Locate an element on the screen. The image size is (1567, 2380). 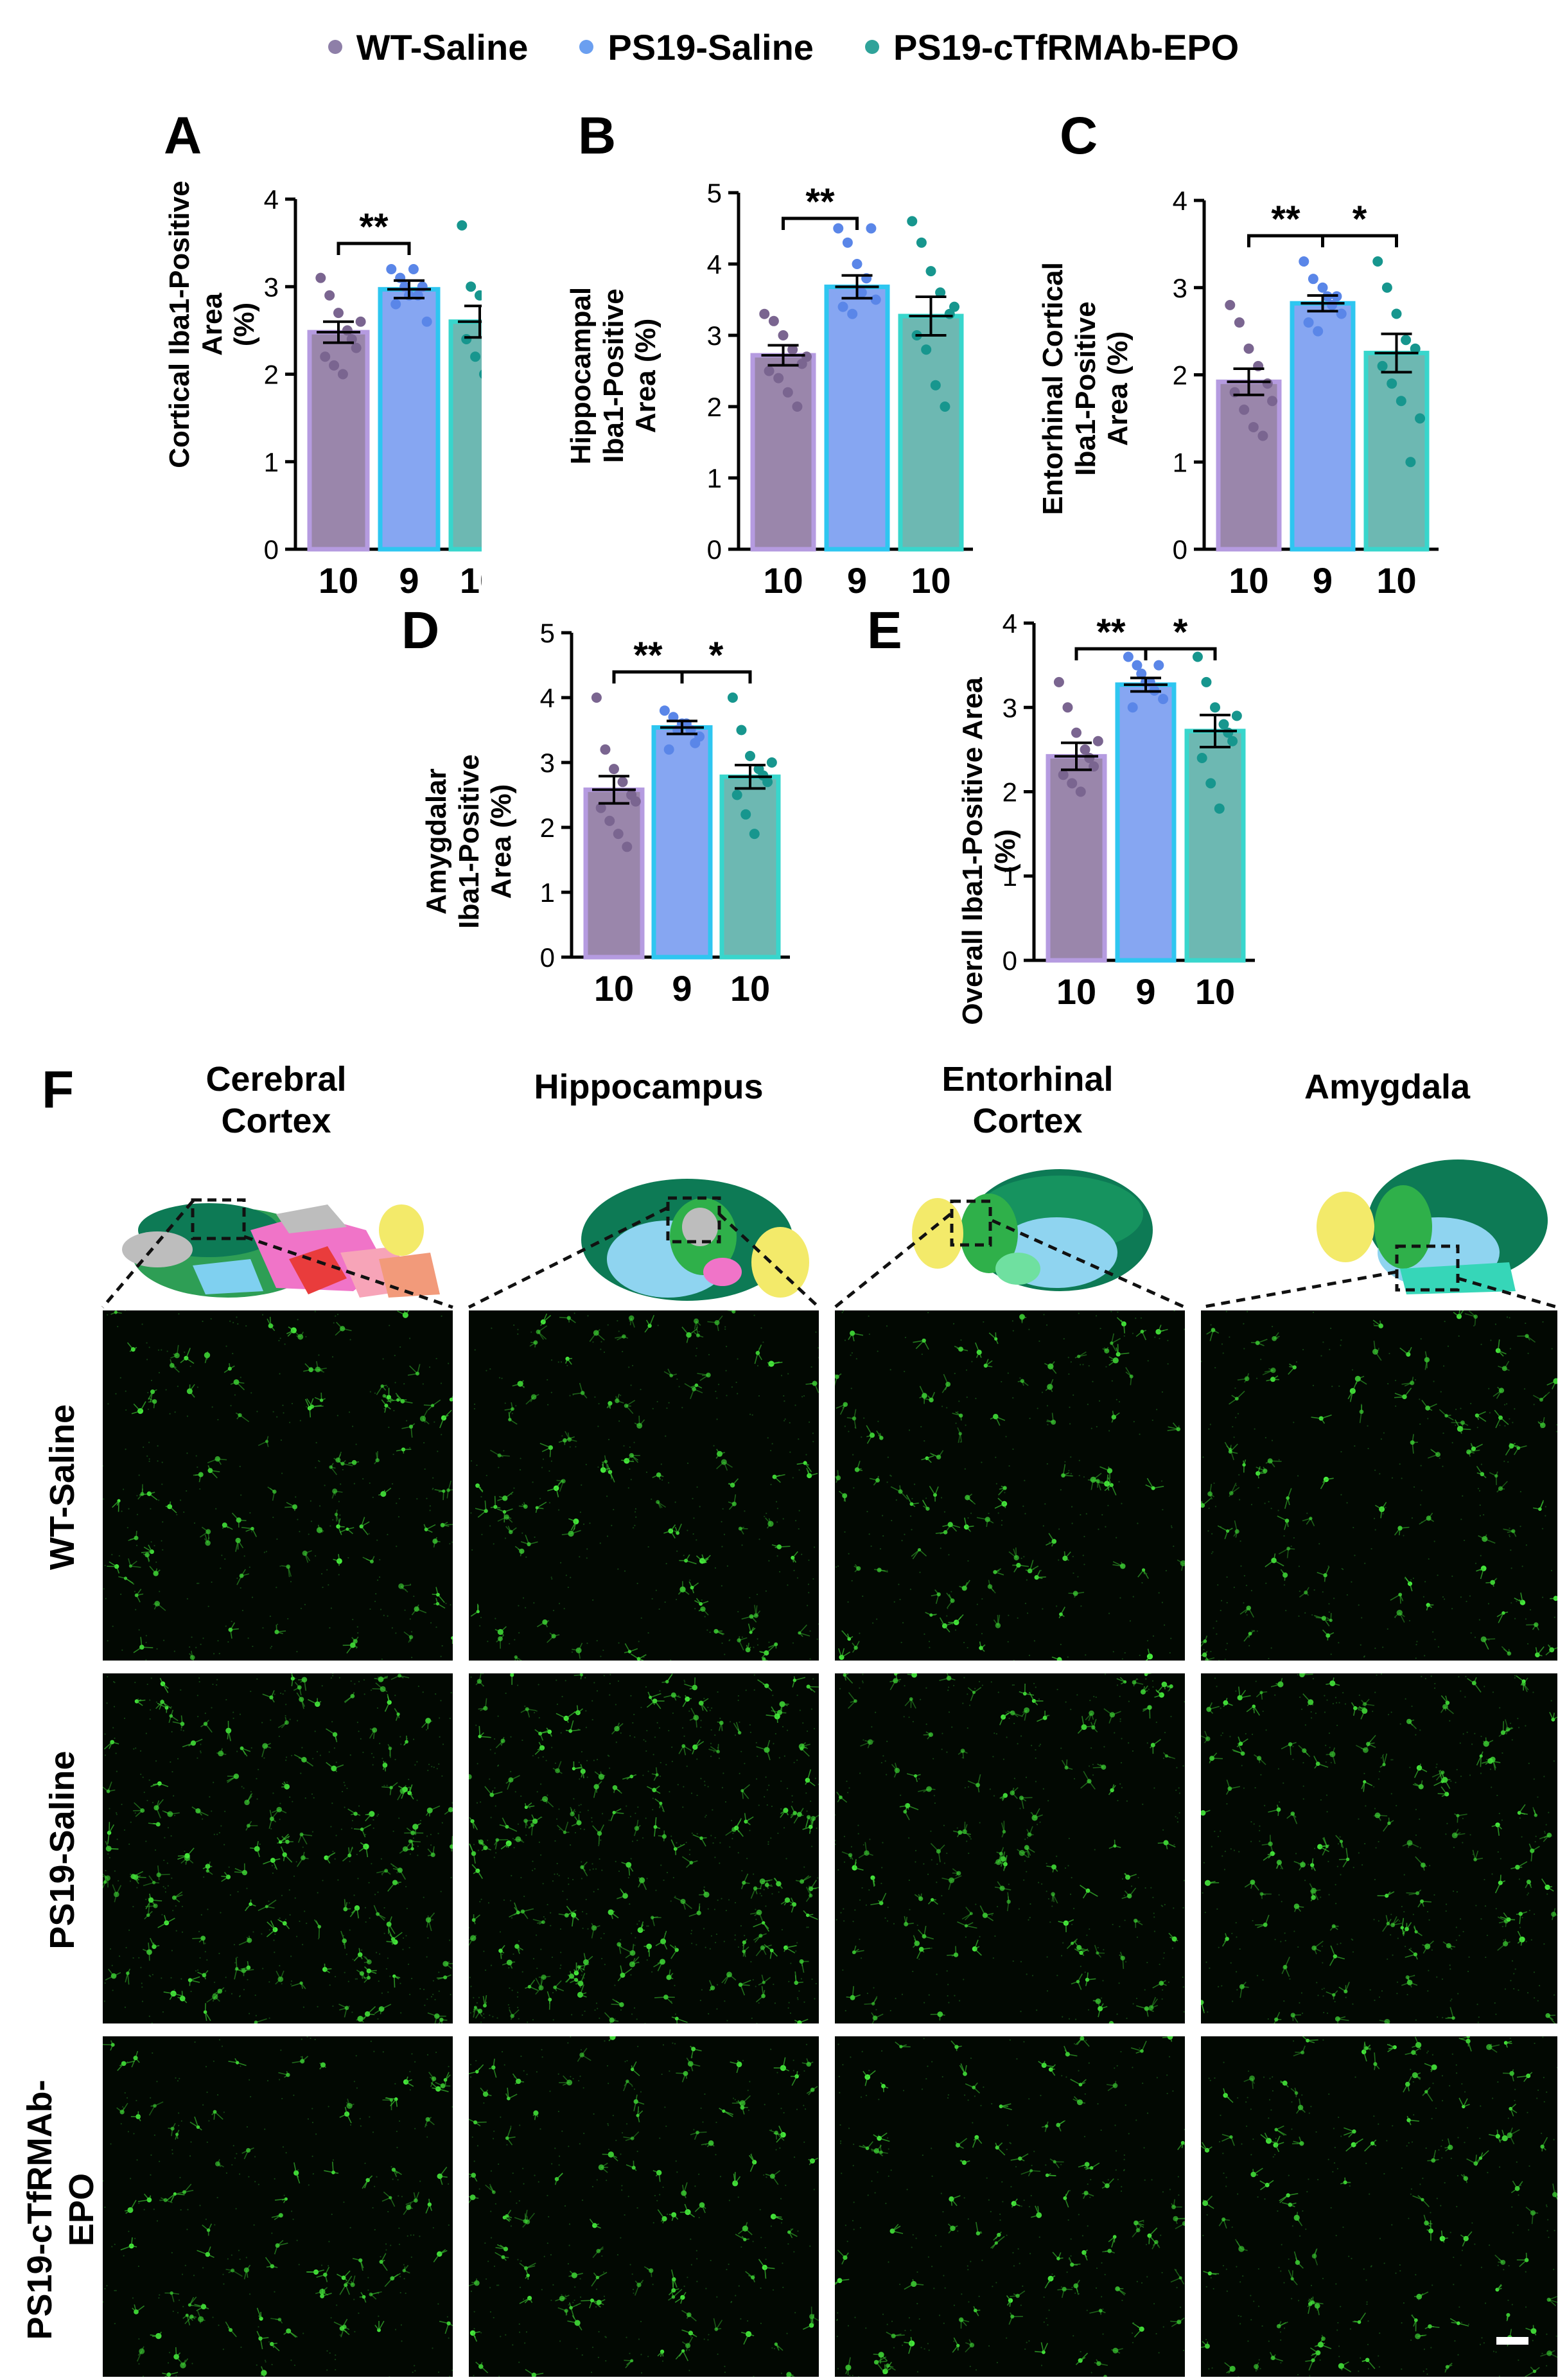
panel-letter-e: E is located at coordinates (884, 630).